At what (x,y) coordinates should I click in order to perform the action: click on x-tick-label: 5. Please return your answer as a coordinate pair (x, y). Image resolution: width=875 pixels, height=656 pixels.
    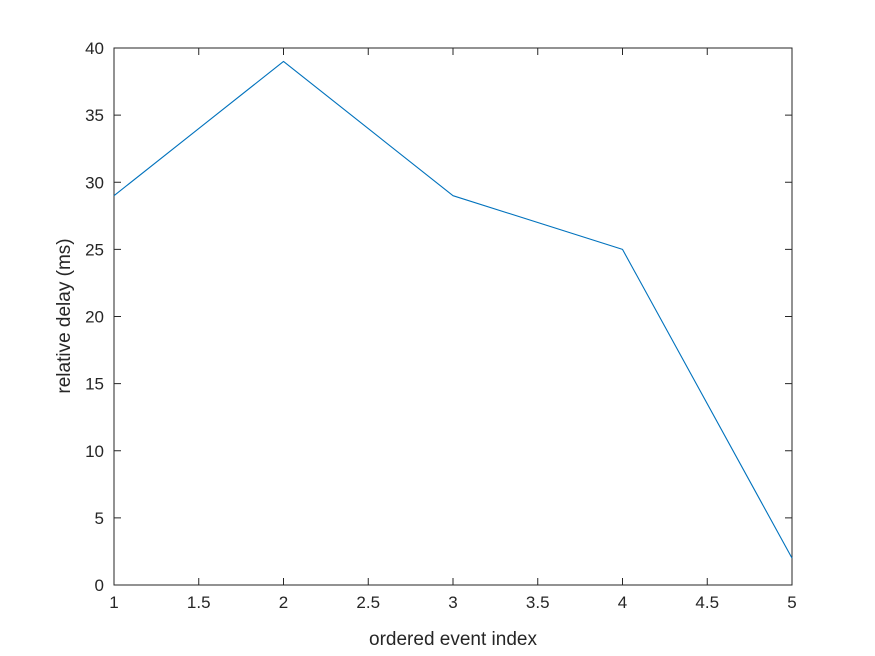
    Looking at the image, I should click on (791, 602).